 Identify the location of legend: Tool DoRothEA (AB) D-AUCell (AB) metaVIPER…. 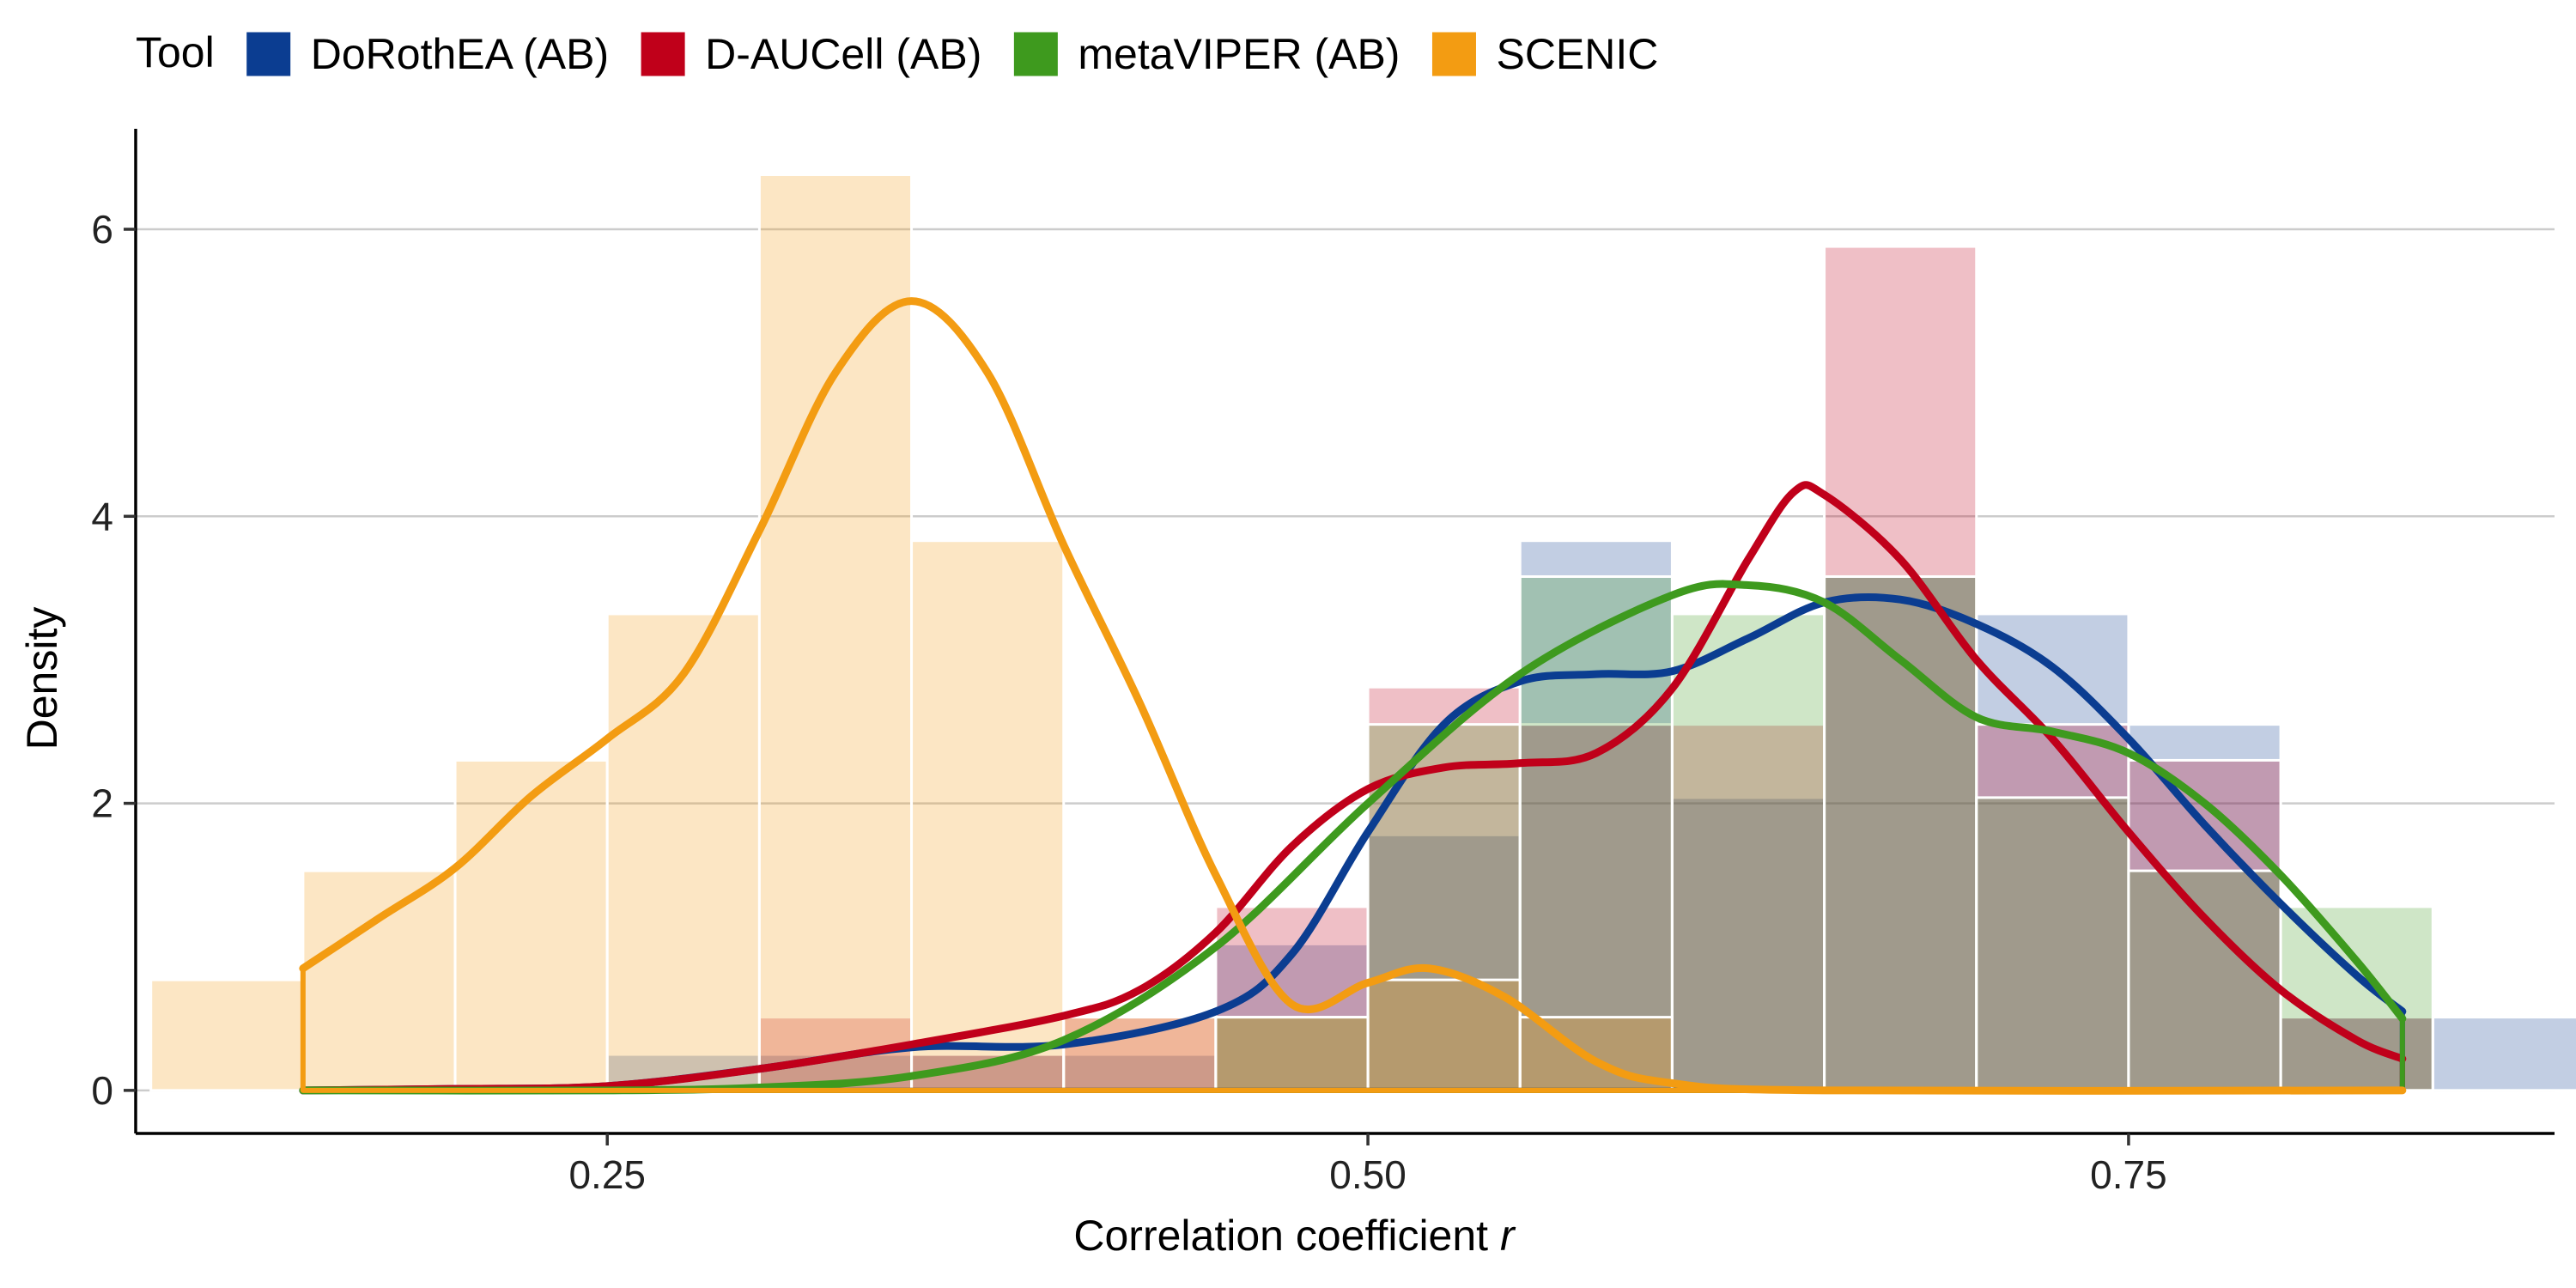
(897, 53).